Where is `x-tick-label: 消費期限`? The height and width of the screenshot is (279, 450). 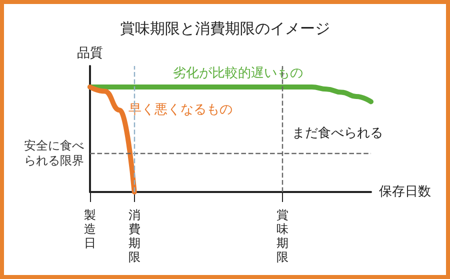
x-tick-label: 消費期限 is located at coordinates (134, 236).